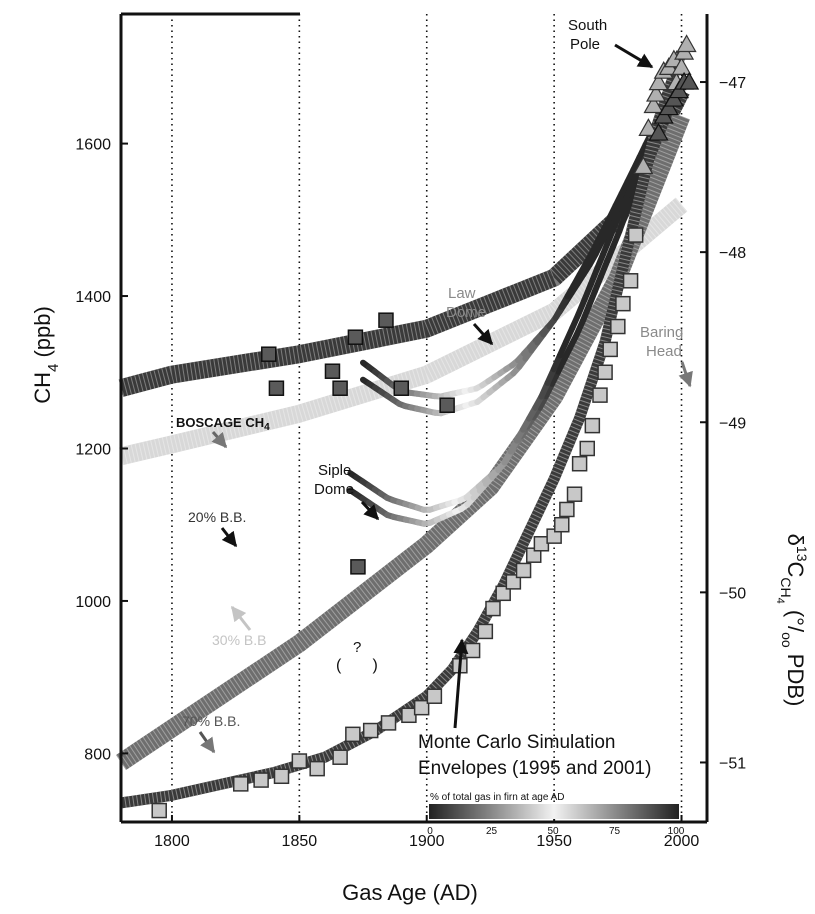  Describe the element at coordinates (615, 831) in the screenshot. I see `colorbar-tick-label-75: 75` at that location.